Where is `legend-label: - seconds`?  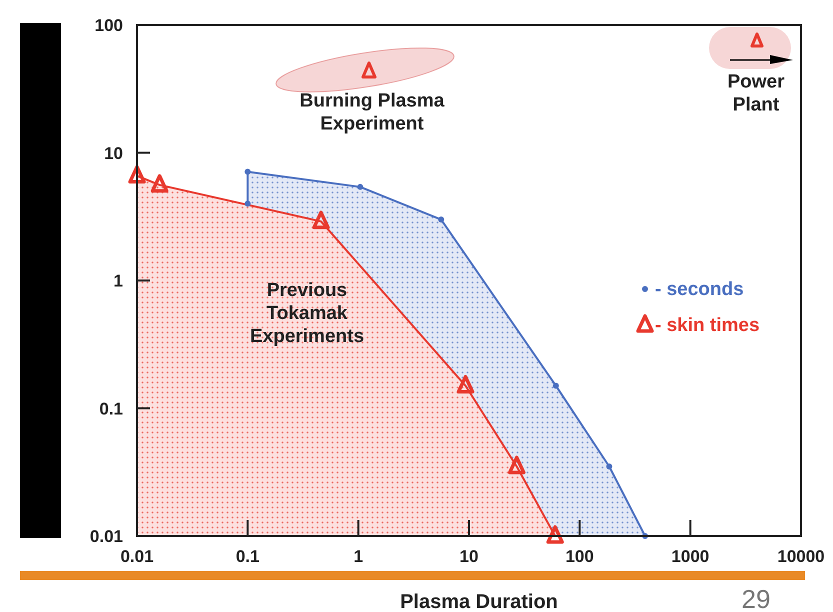 legend-label: - seconds is located at coordinates (699, 289).